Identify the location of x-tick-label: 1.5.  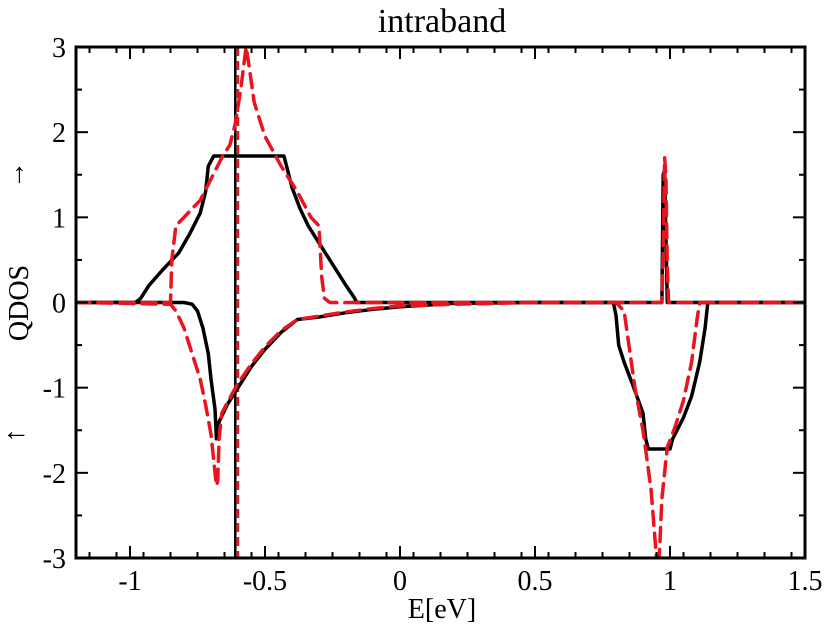
(805, 581).